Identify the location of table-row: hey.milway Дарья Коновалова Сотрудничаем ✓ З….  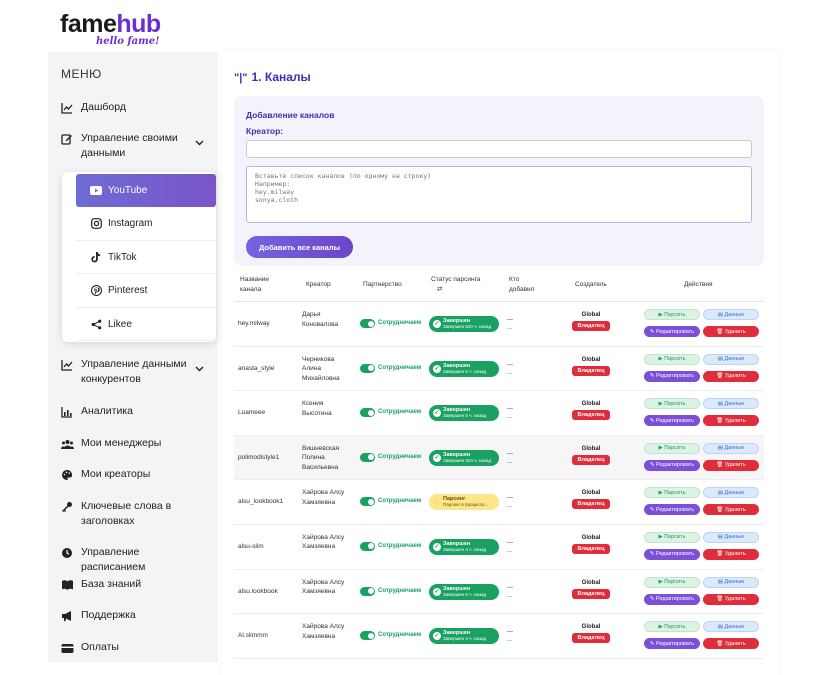
(499, 324).